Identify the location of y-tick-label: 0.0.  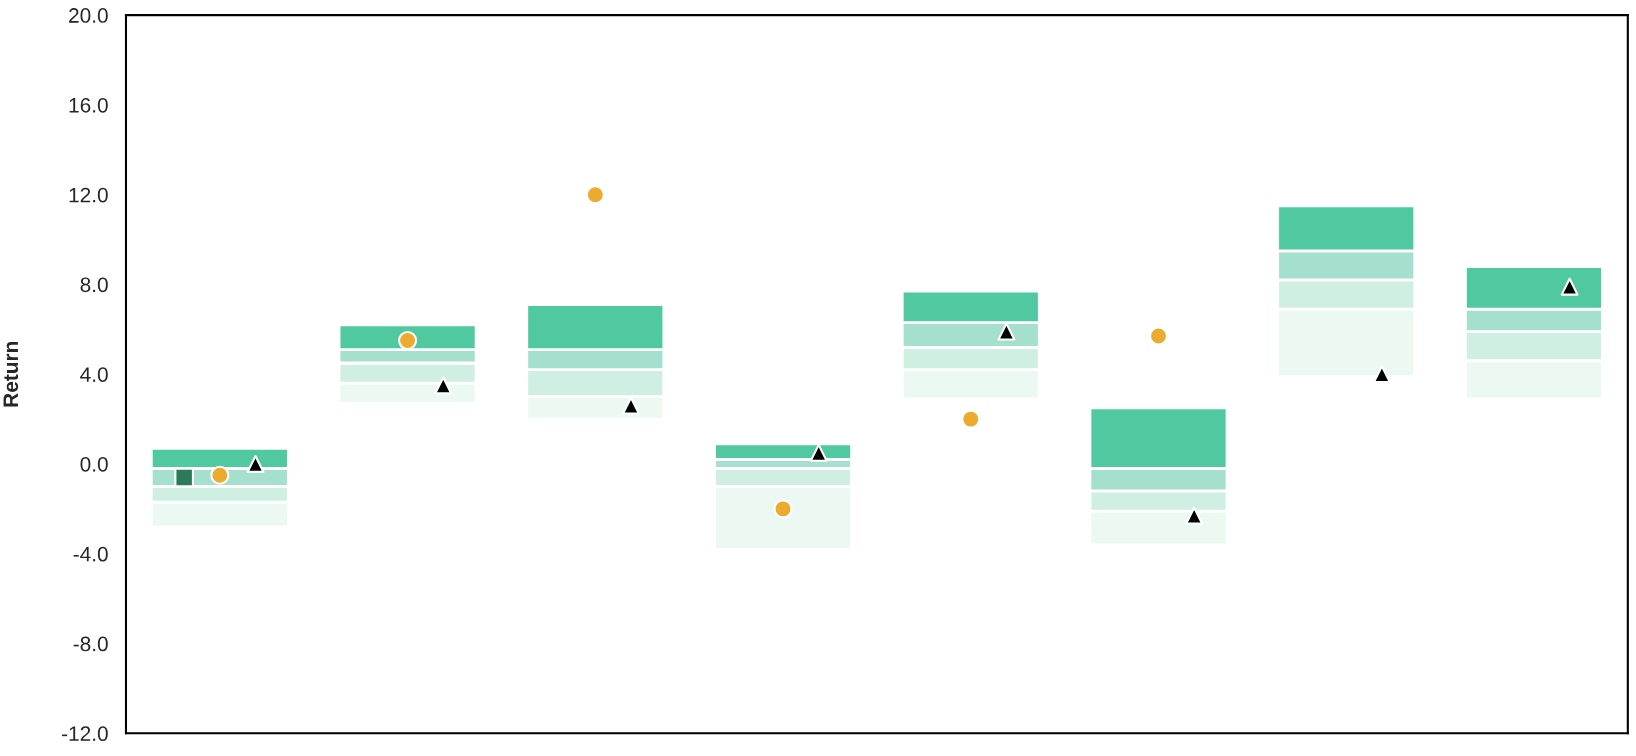
(94, 464).